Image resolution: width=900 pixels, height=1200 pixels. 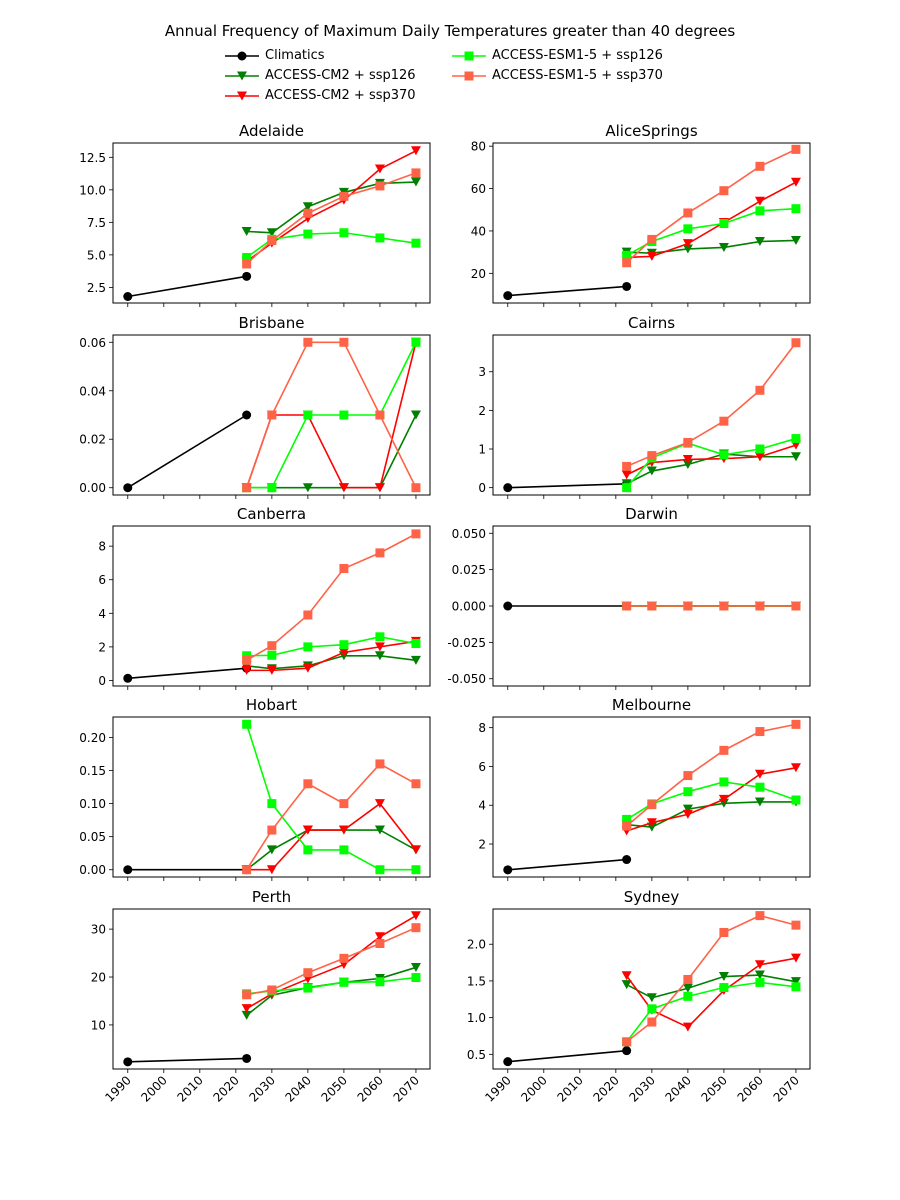 I want to click on y-tick-label: 80, so click(x=478, y=147).